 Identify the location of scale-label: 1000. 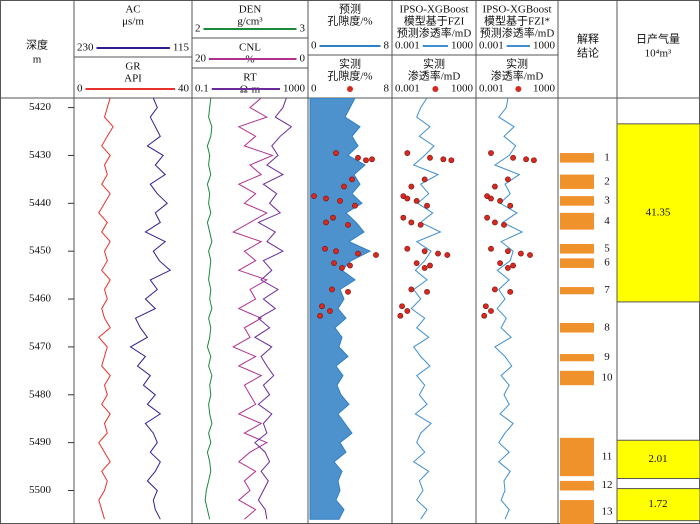
(462, 46).